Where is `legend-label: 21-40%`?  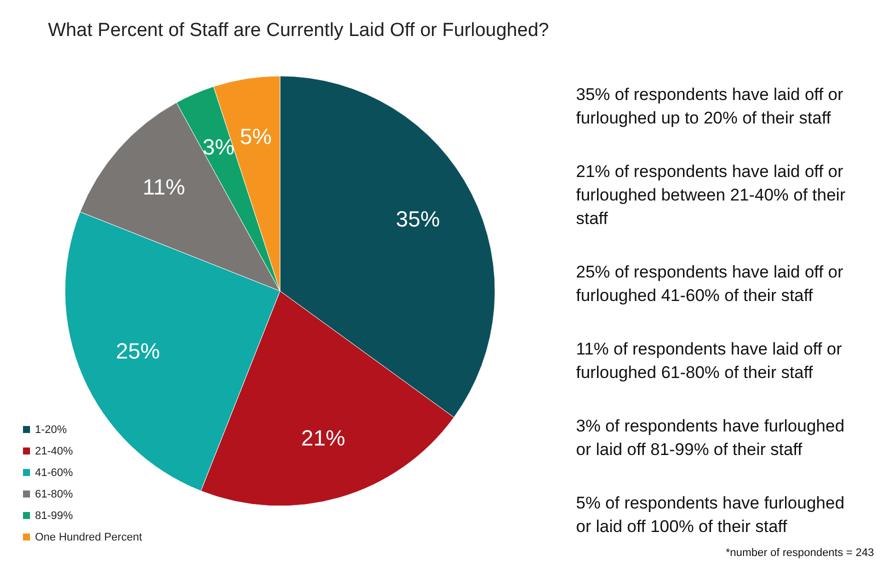
legend-label: 21-40% is located at coordinates (54, 451).